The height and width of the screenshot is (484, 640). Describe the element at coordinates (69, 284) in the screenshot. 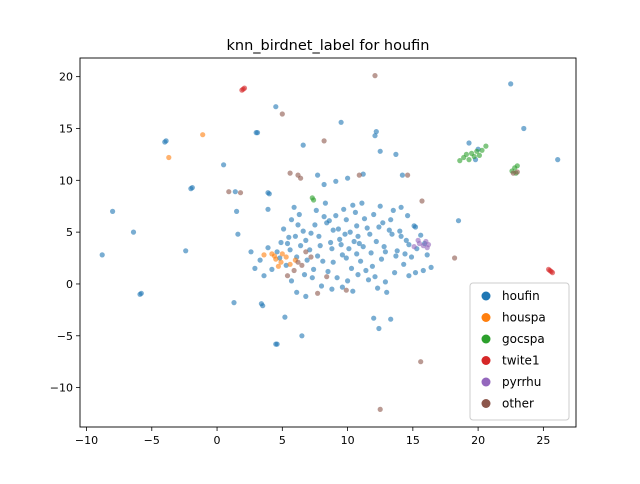

I see `y-tick-label: 0` at that location.